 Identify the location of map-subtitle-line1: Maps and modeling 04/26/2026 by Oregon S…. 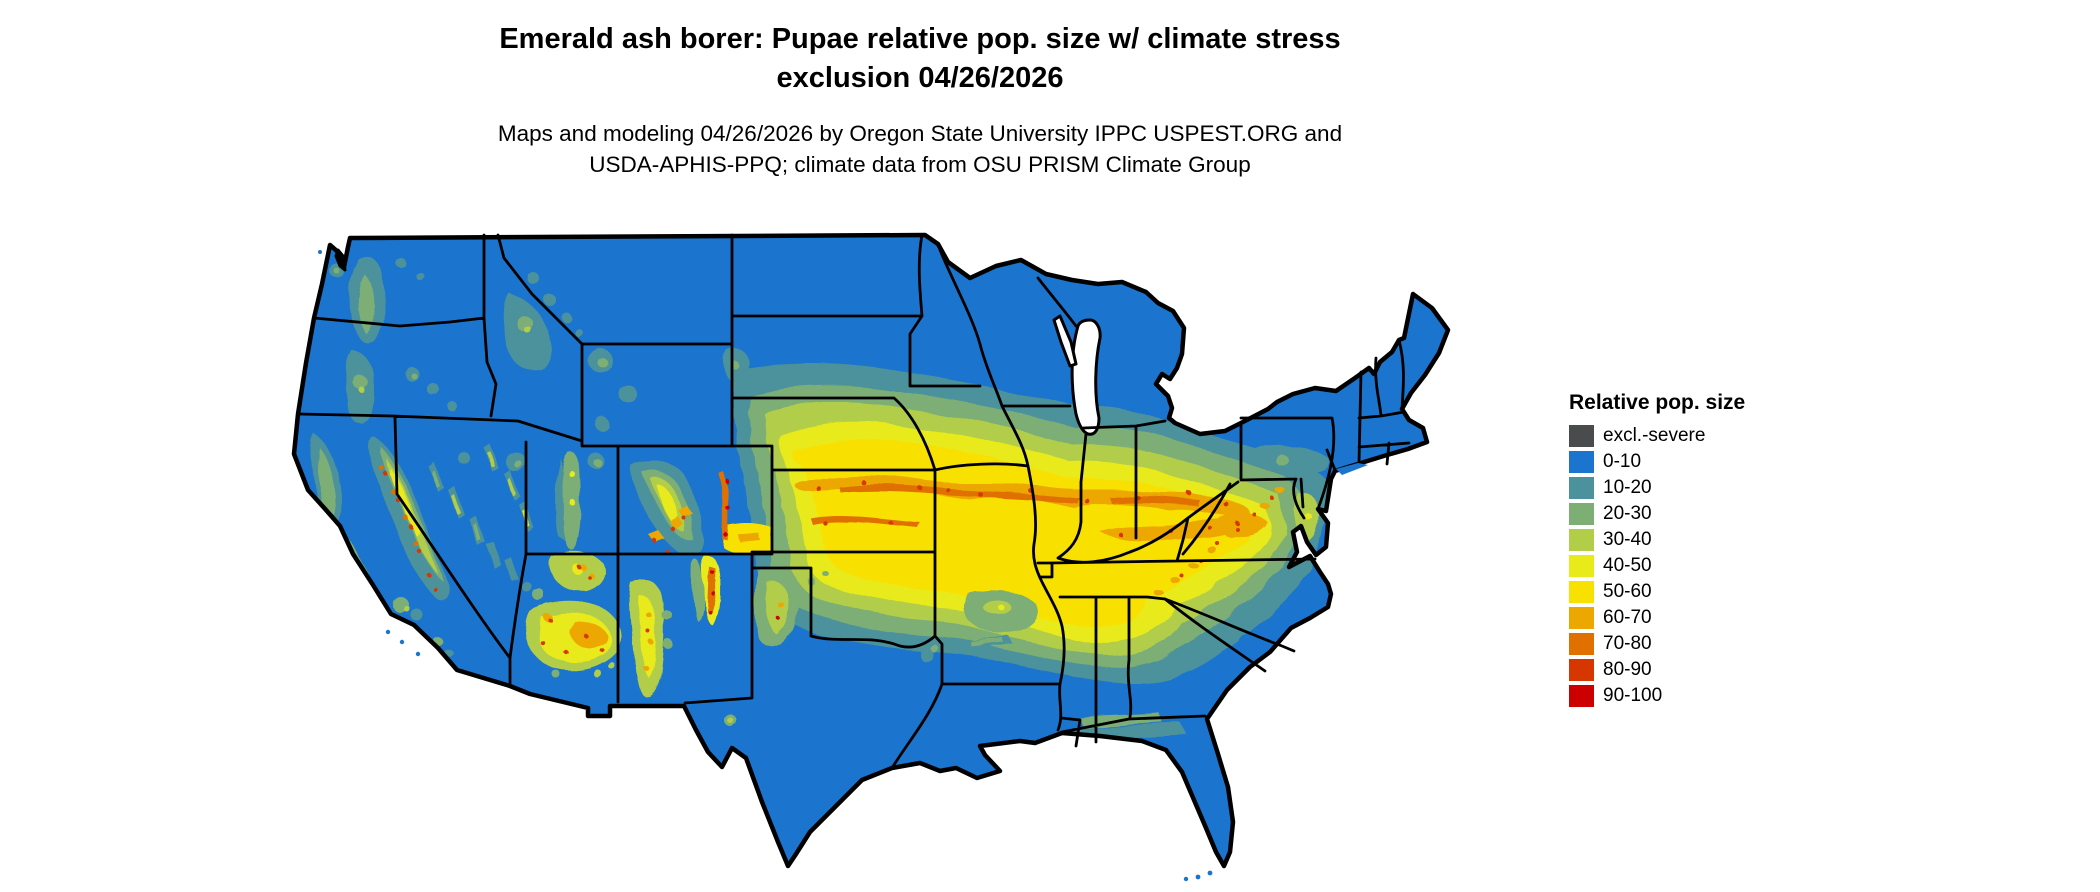
(920, 133).